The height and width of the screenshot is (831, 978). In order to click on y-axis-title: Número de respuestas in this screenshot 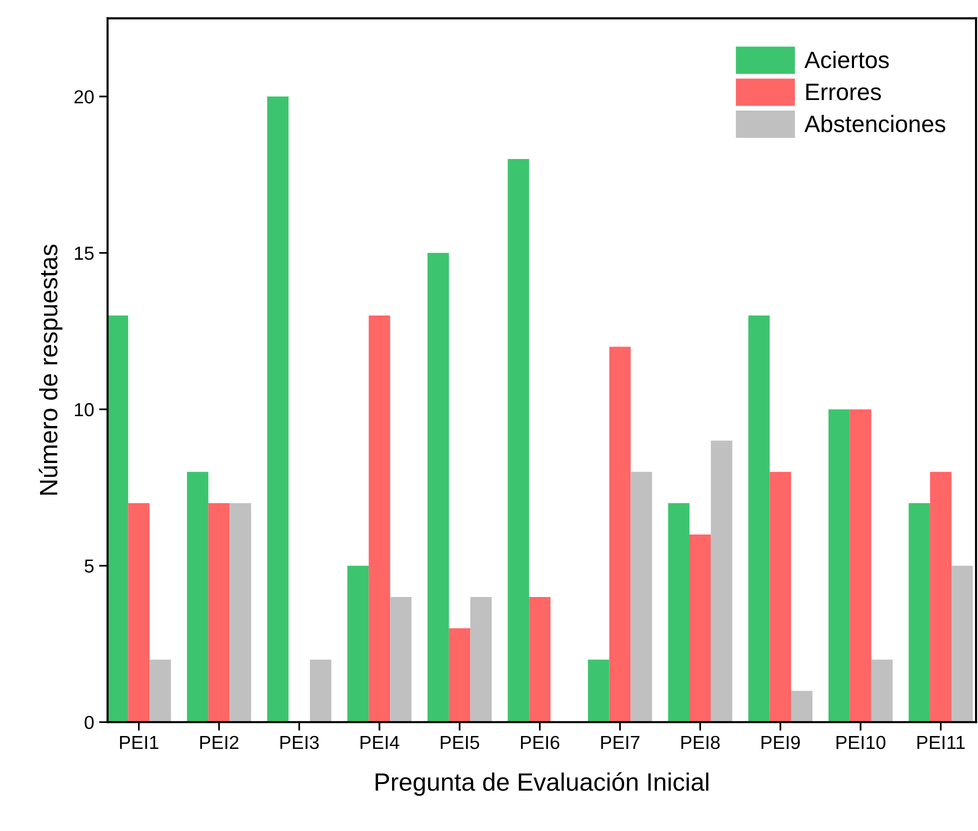, I will do `click(50, 369)`.